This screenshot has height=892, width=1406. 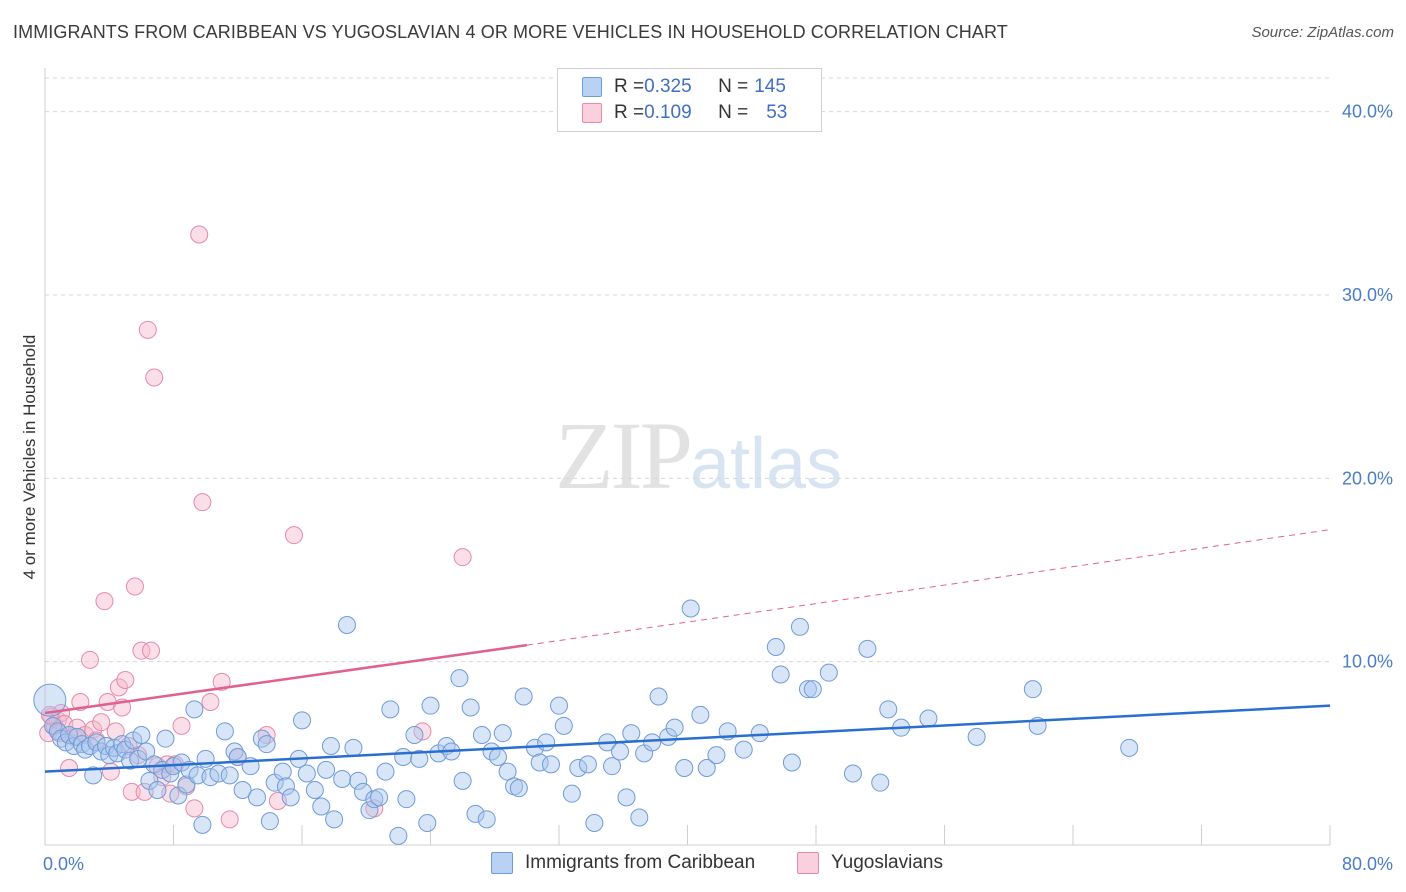 I want to click on y-tick-label: 40.0%, so click(x=1367, y=112).